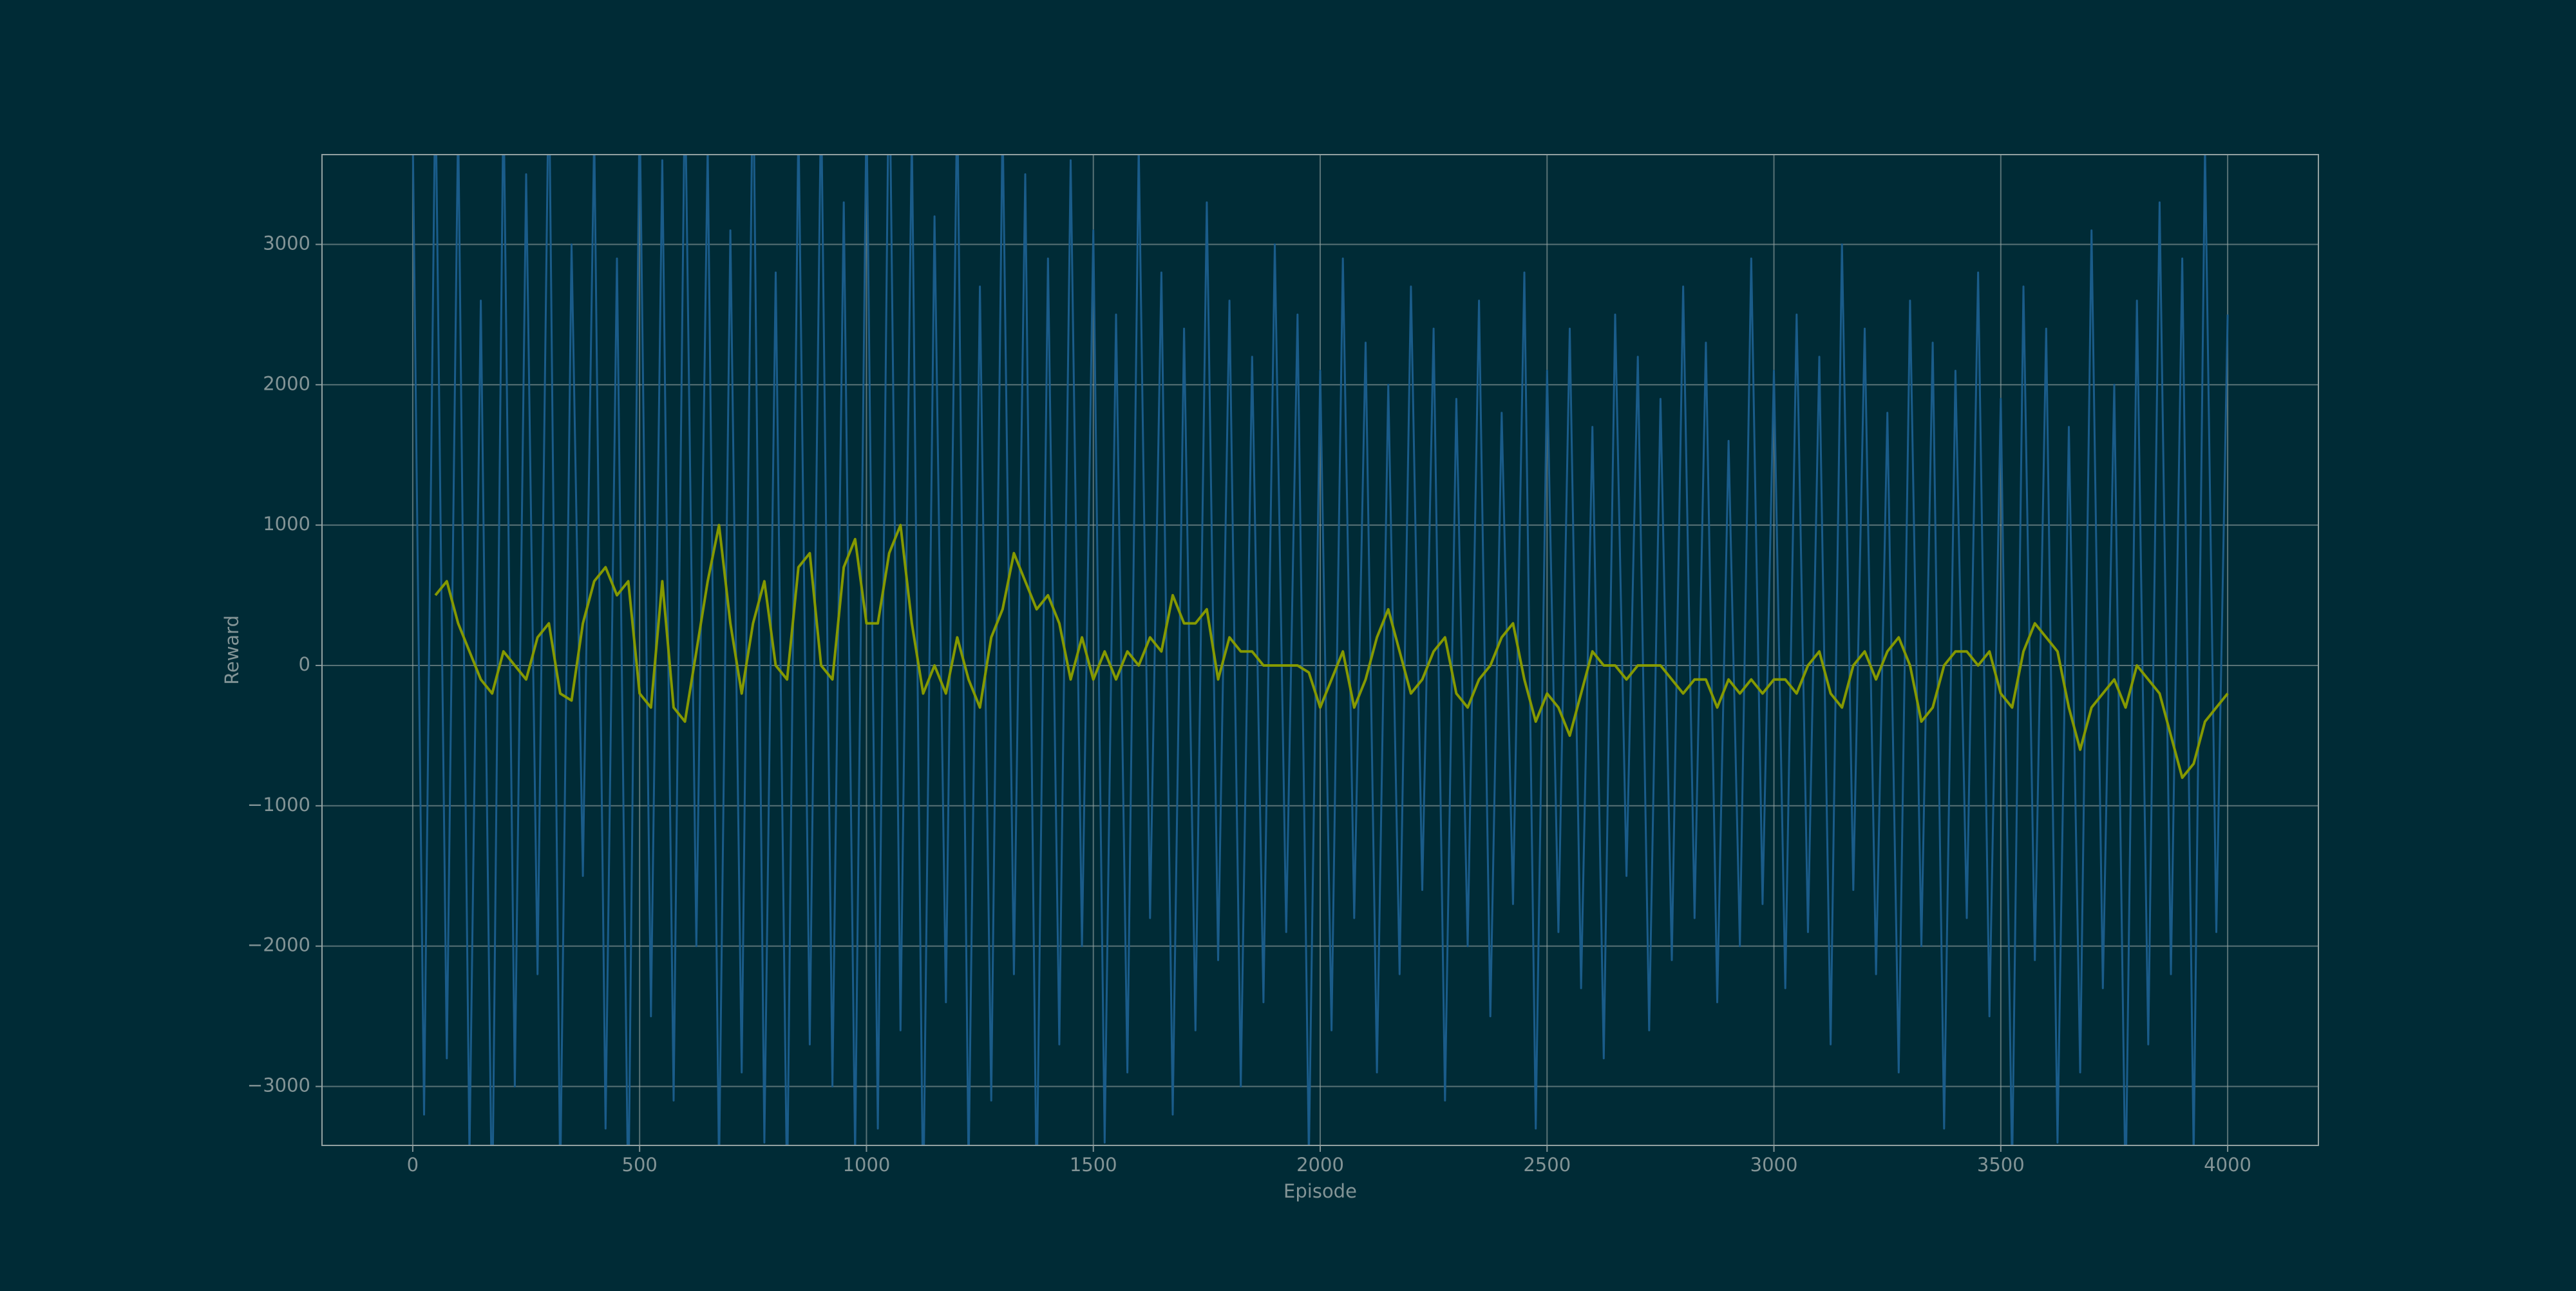 This screenshot has width=2576, height=1291. Describe the element at coordinates (1320, 1191) in the screenshot. I see `x-axis-label: Episode` at that location.